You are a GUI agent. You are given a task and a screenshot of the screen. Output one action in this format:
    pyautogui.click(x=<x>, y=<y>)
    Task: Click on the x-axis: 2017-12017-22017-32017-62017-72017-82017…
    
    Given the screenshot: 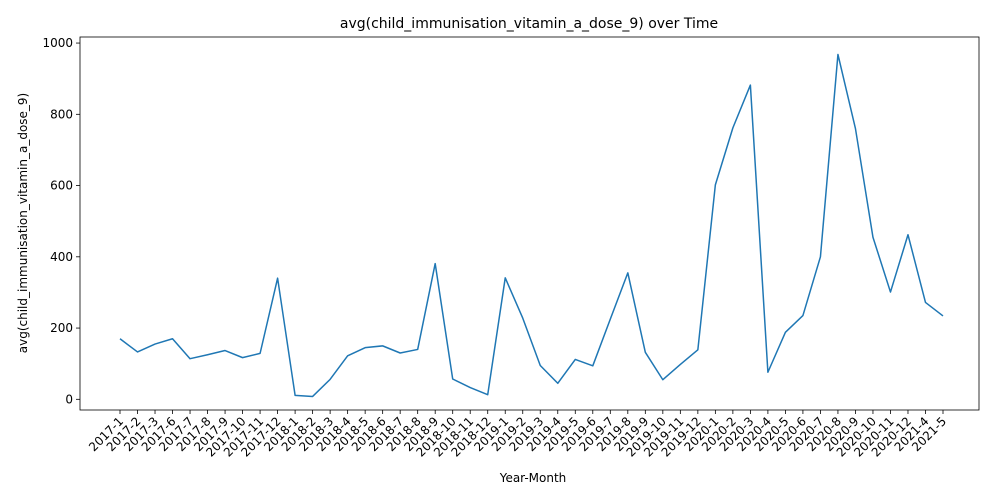 What is the action you would take?
    pyautogui.click(x=517, y=435)
    